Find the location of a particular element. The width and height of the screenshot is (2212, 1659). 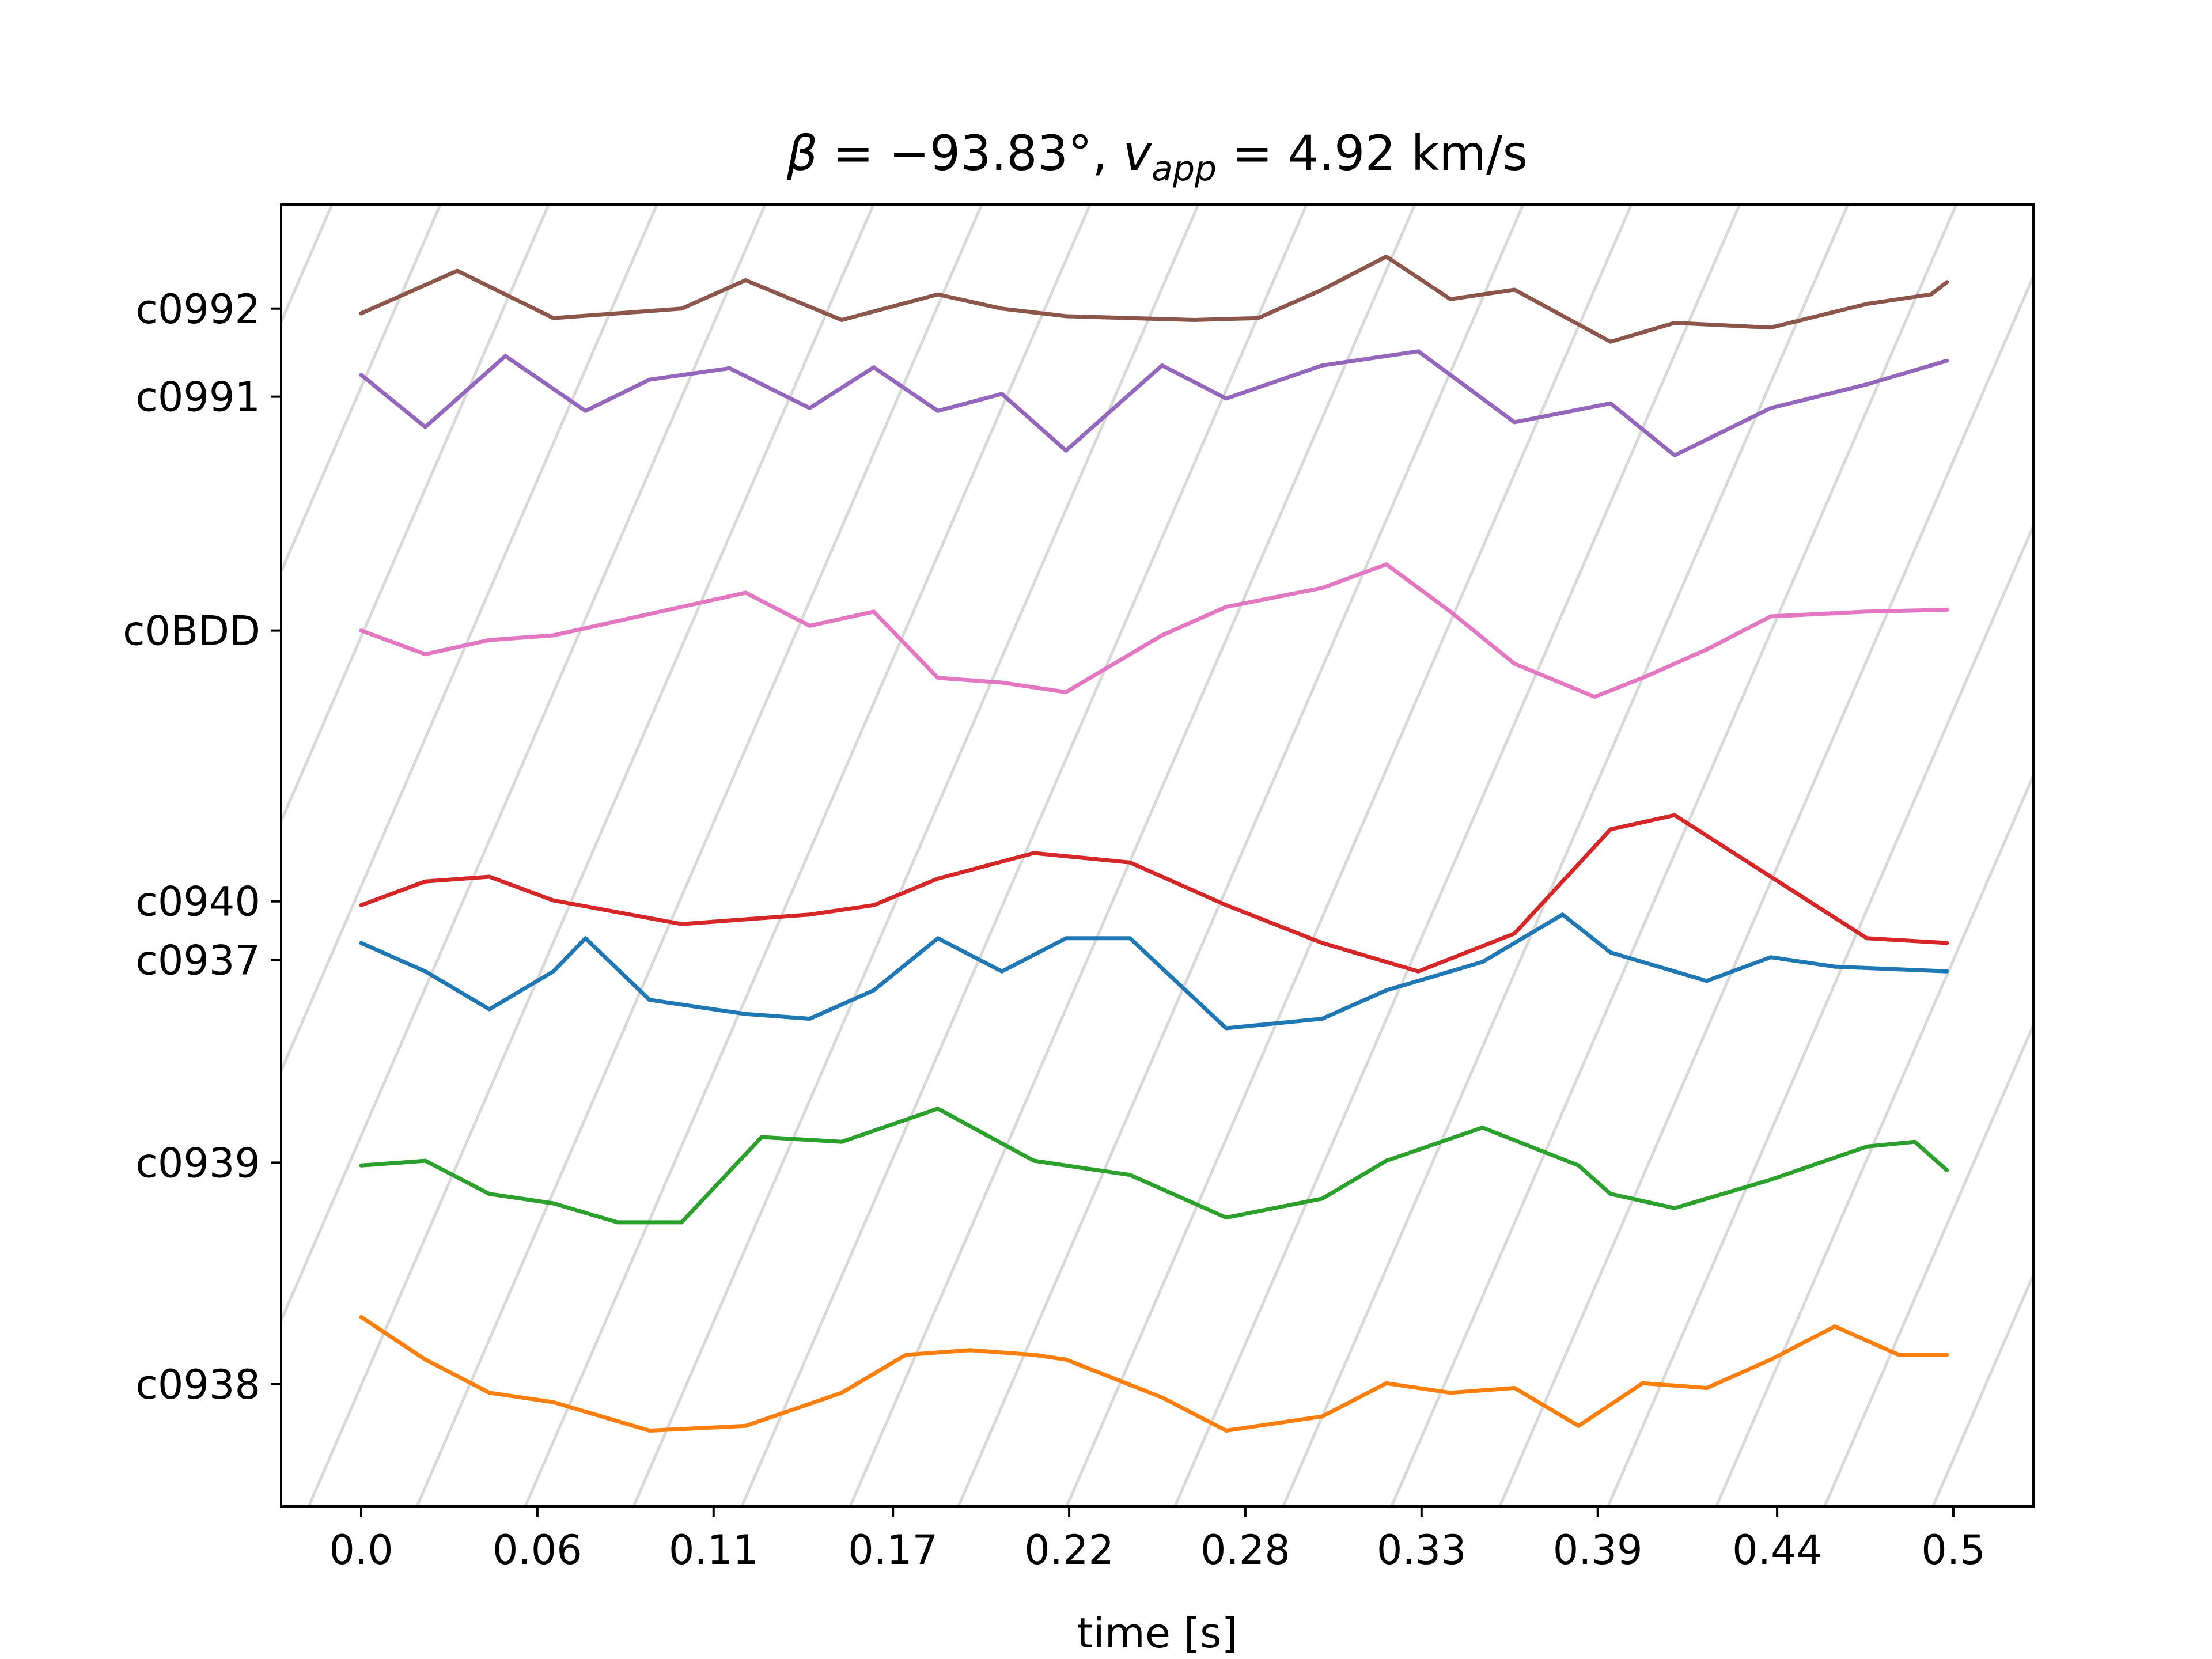

chart-title: β = −93.83°, vapp = 4.92 km/s is located at coordinates (1157, 157).